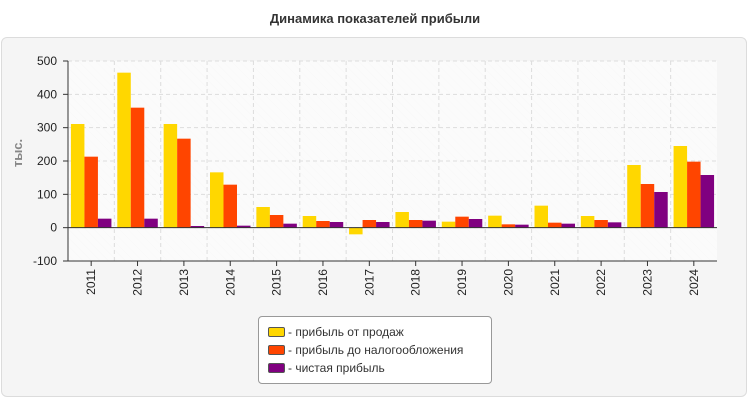 The image size is (750, 400). What do you see at coordinates (47, 161) in the screenshot?
I see `y-tick-label: 200` at bounding box center [47, 161].